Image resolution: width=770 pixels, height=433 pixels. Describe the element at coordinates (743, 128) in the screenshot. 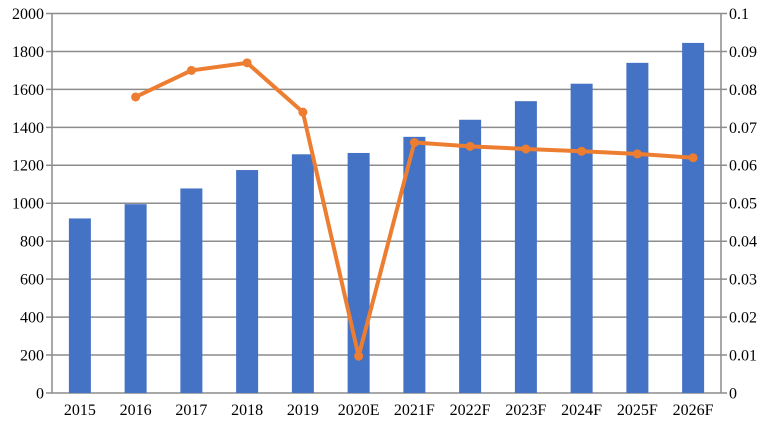

I see `y-axis-right-label: 0.07` at that location.